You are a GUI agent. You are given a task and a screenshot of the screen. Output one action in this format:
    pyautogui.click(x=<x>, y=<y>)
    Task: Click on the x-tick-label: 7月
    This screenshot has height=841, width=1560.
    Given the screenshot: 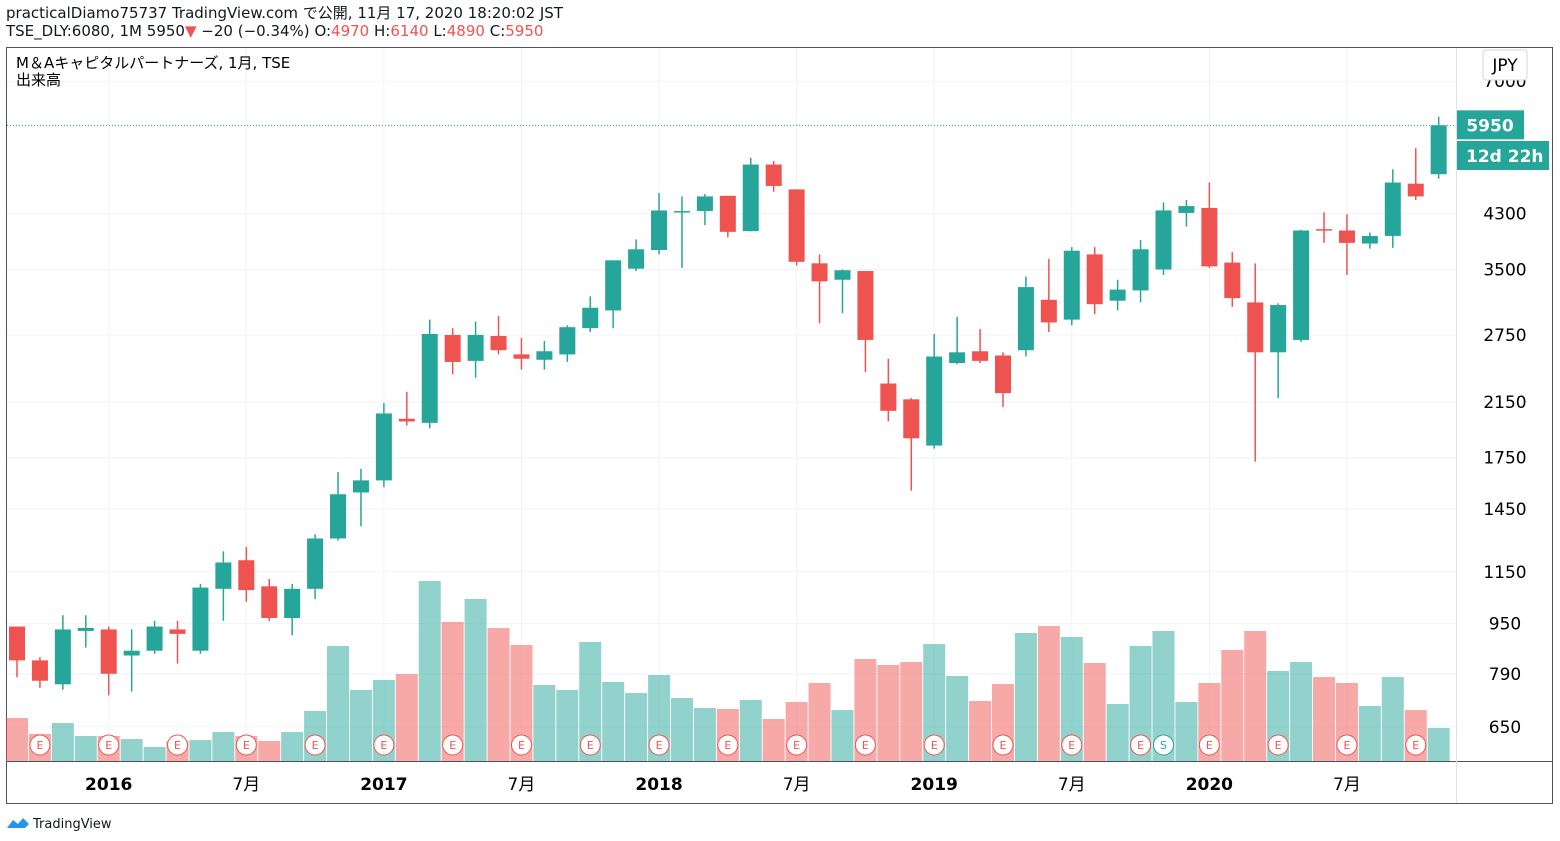 What is the action you would take?
    pyautogui.click(x=1347, y=785)
    